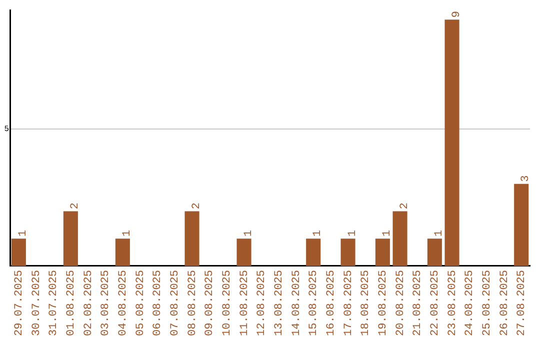 This screenshot has height=340, width=540. What do you see at coordinates (452, 303) in the screenshot?
I see `x-tick-label: 23.08.2025` at bounding box center [452, 303].